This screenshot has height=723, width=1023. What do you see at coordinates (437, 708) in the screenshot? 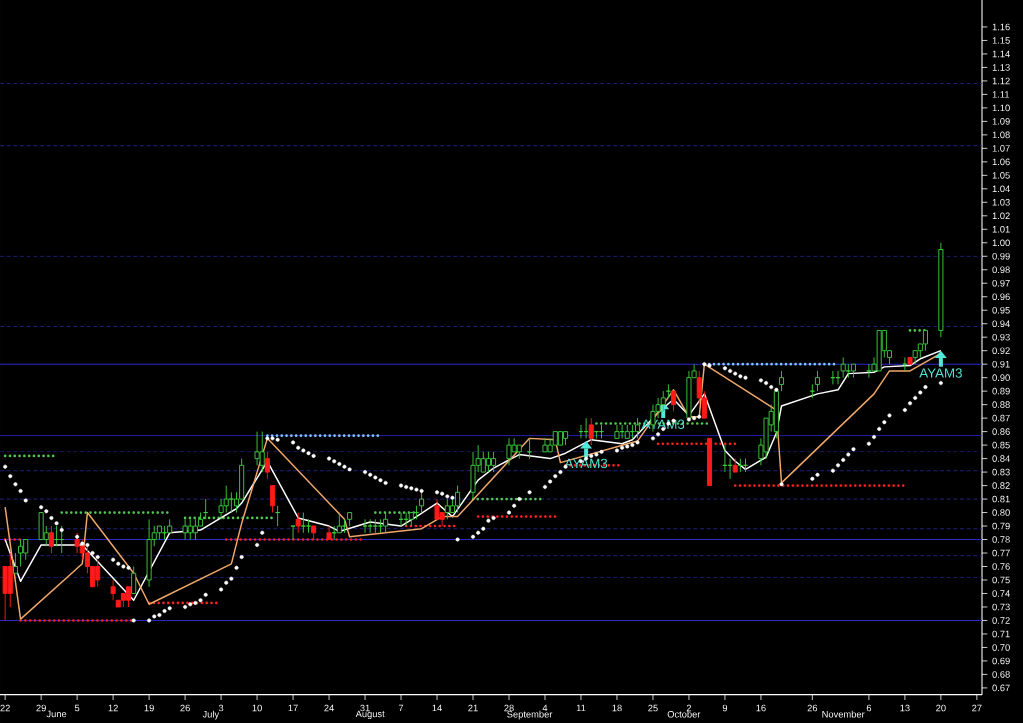
I see `x-tick-label: 14` at bounding box center [437, 708].